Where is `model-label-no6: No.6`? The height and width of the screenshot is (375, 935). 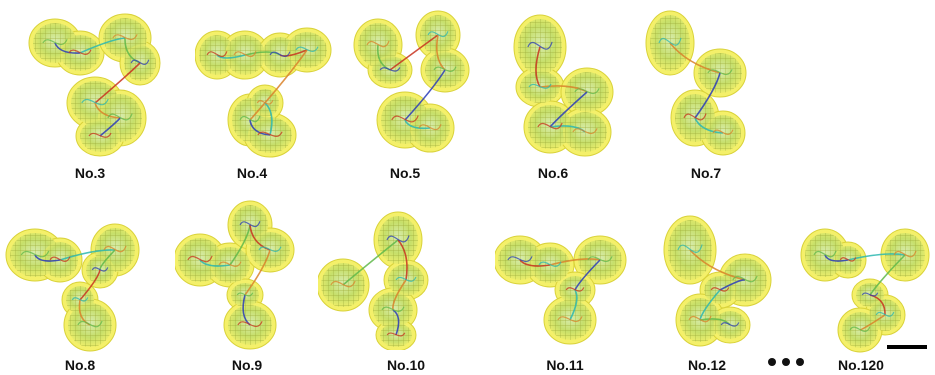
model-label-no6: No.6 is located at coordinates (553, 173).